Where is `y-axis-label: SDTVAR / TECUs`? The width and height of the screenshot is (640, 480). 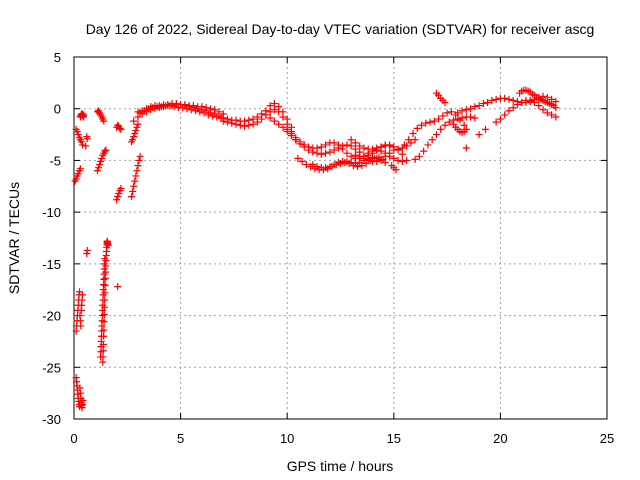 y-axis-label: SDTVAR / TECUs is located at coordinates (14, 238).